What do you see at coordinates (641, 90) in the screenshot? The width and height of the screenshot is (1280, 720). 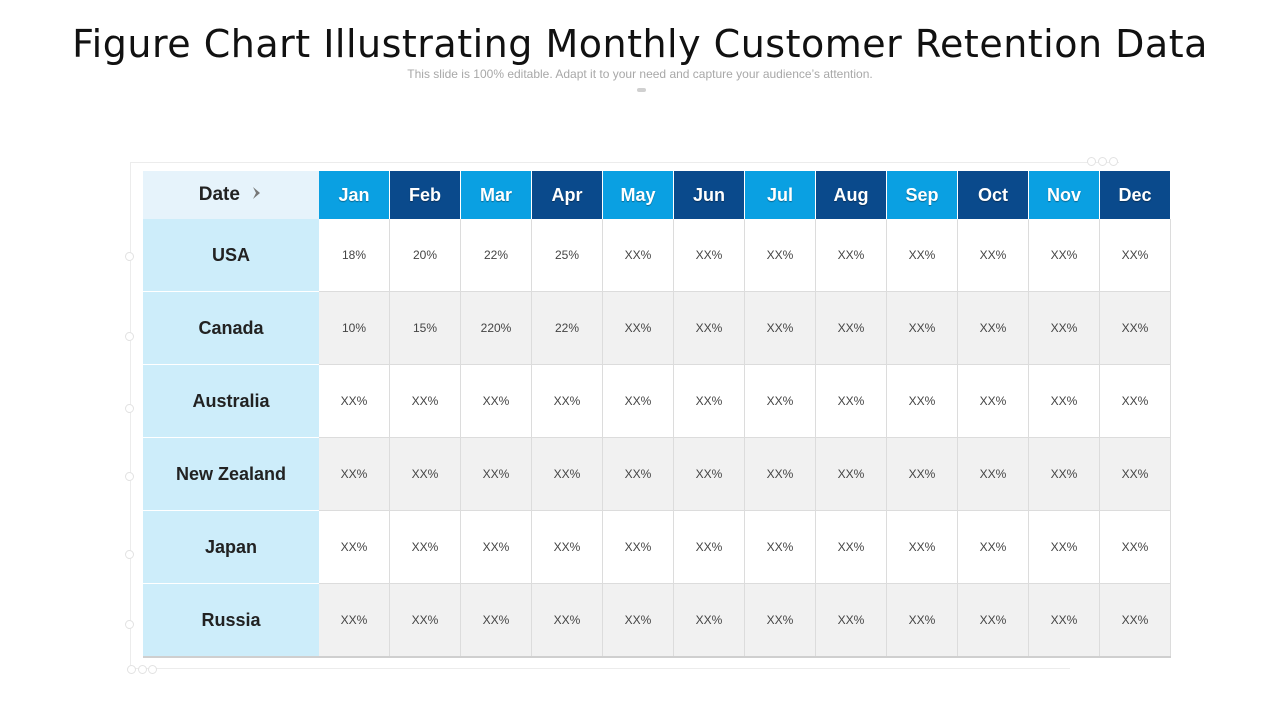 I see `decorative-dash` at bounding box center [641, 90].